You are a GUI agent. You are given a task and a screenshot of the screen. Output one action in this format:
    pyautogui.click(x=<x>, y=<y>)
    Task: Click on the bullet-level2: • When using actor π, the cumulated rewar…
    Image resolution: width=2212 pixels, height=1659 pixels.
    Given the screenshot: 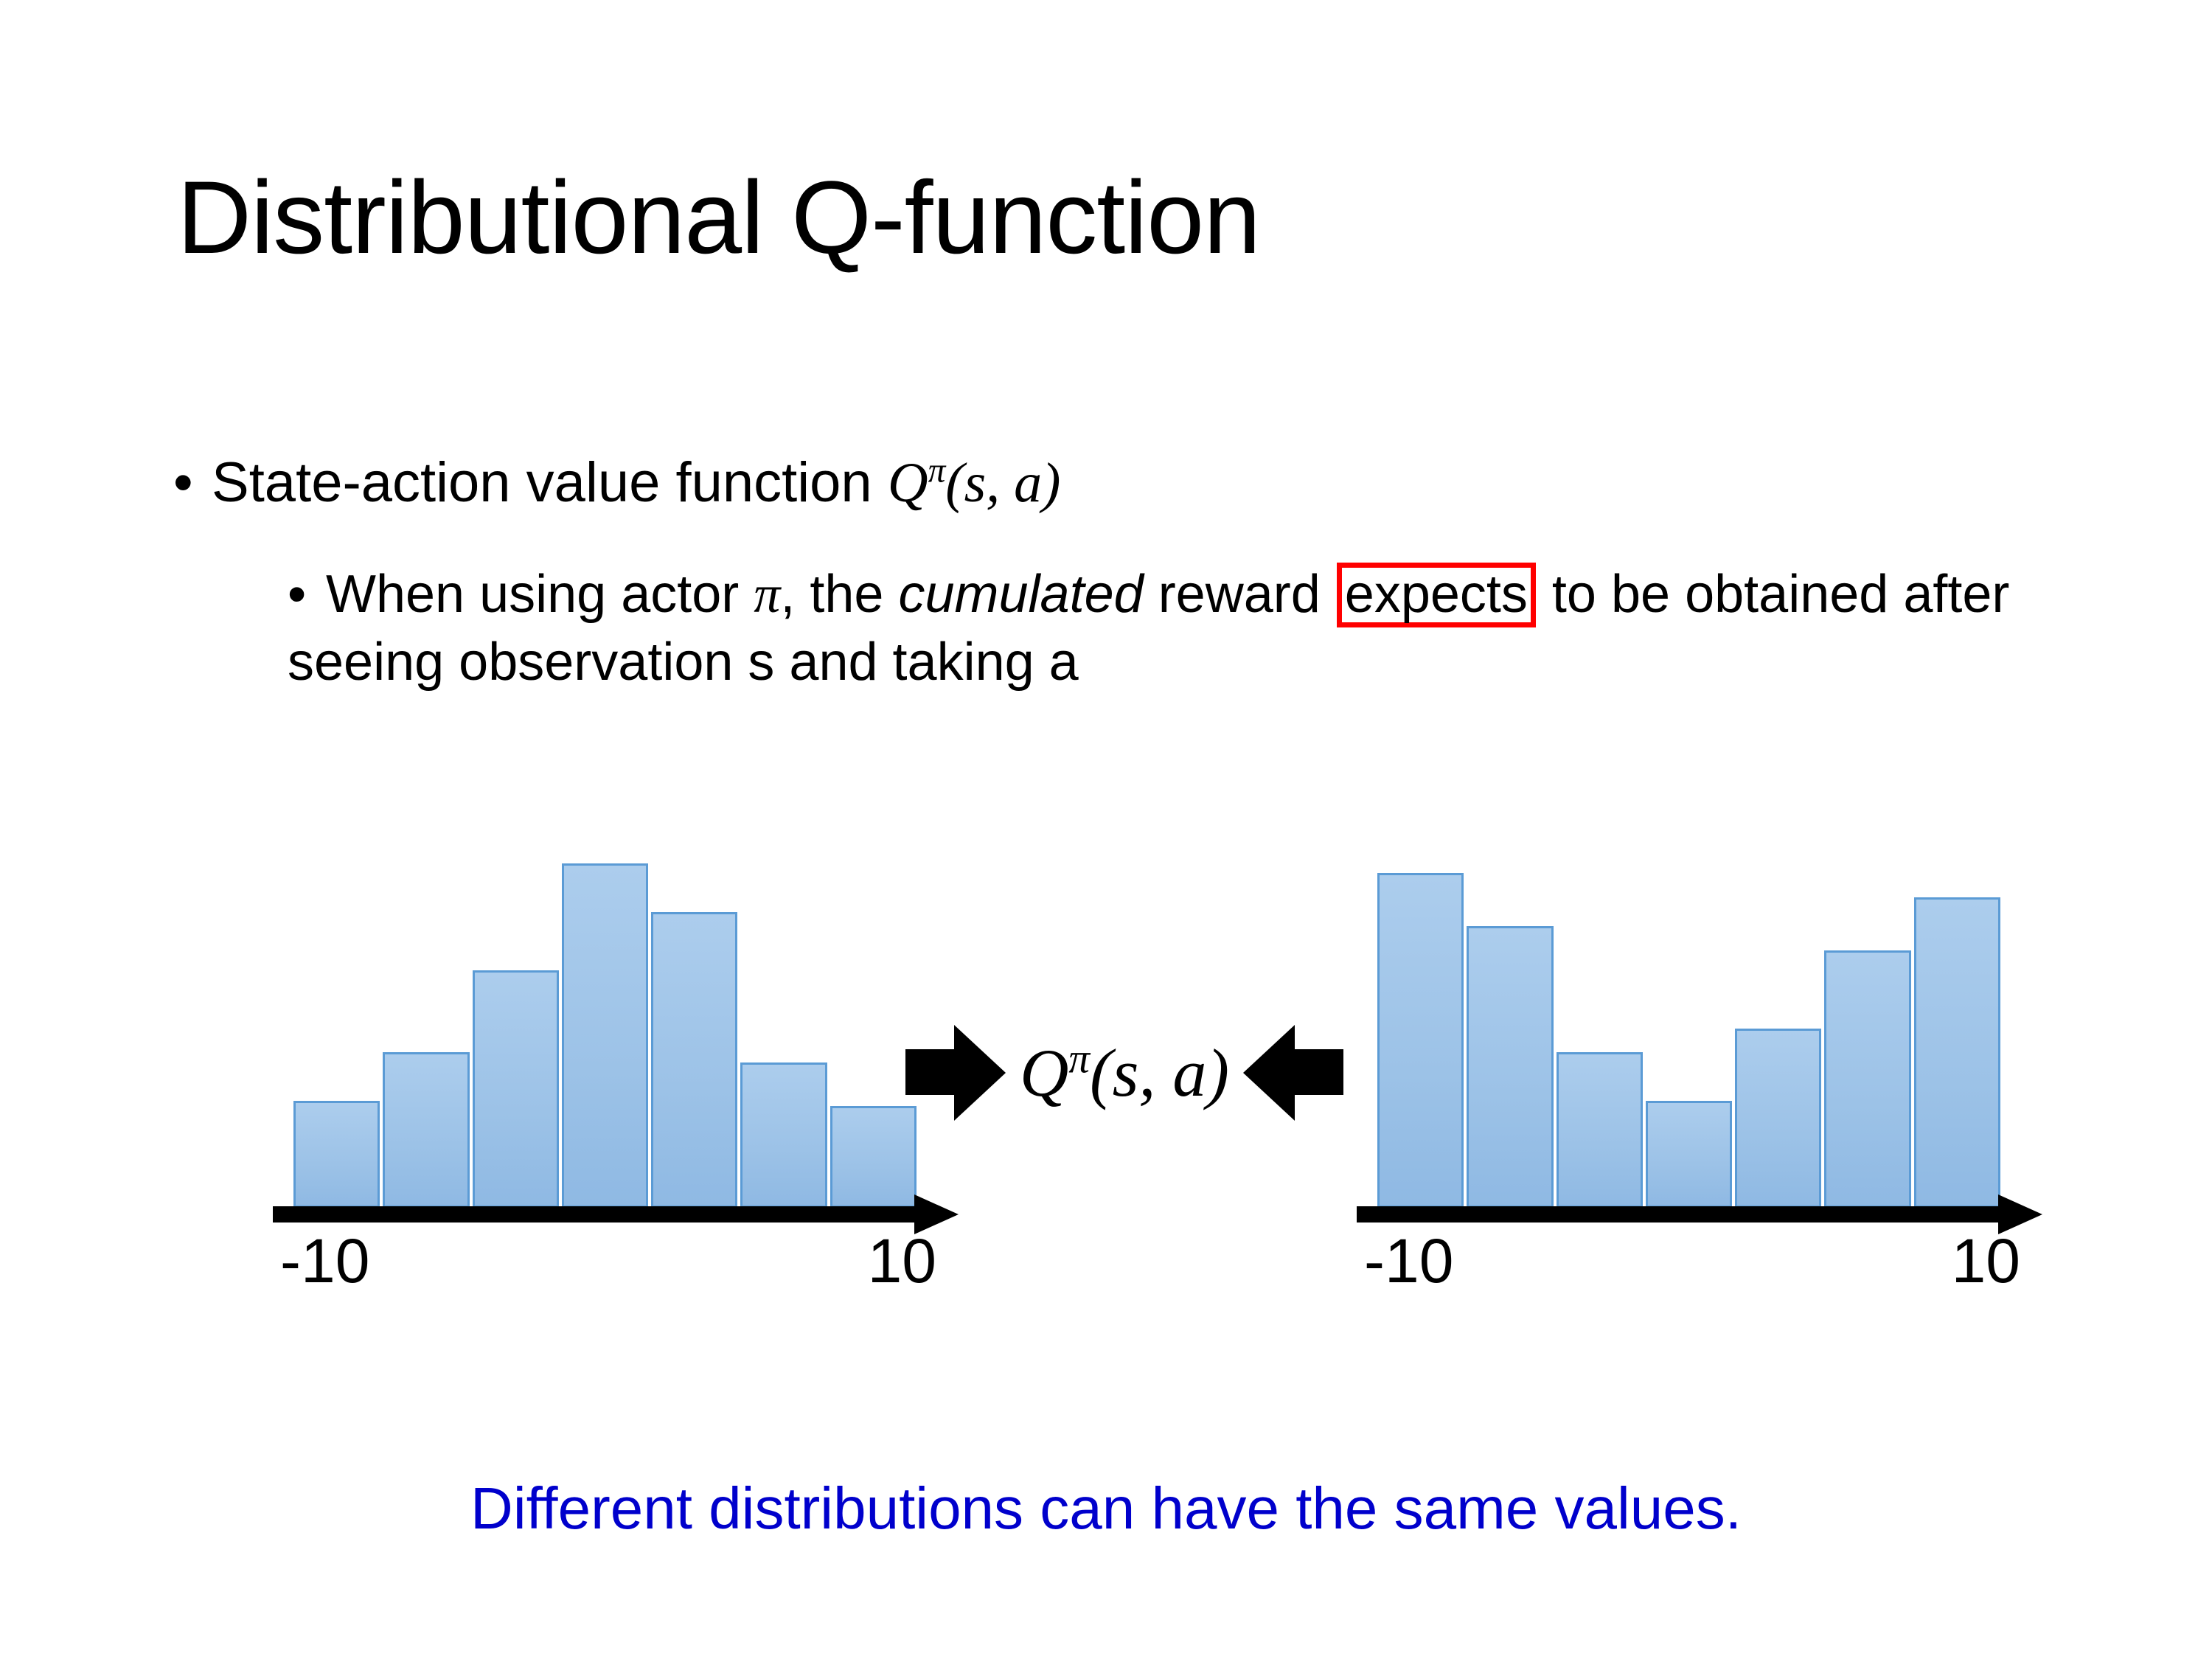 What is the action you would take?
    pyautogui.click(x=1150, y=628)
    